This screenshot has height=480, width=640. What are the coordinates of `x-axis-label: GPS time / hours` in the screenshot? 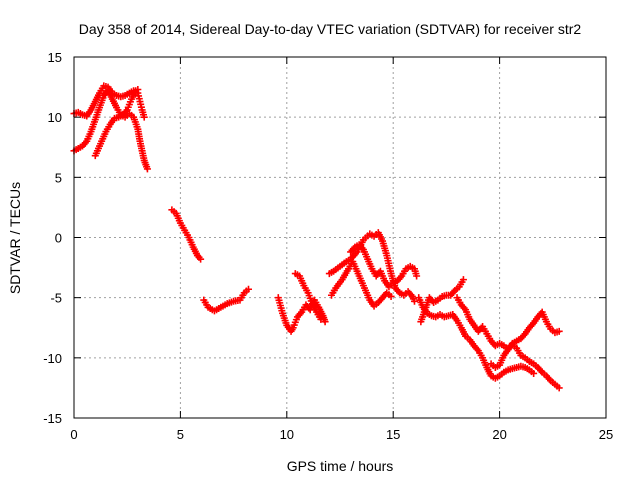 It's located at (340, 466).